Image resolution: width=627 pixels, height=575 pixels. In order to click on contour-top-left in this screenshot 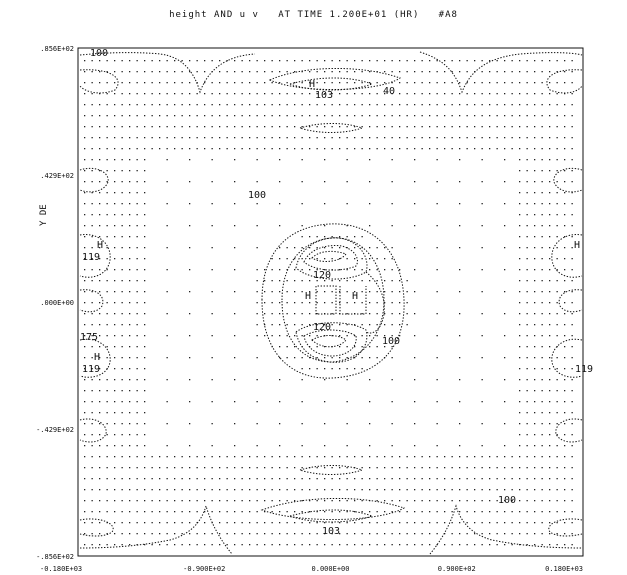, I will do `click(167, 73)`.